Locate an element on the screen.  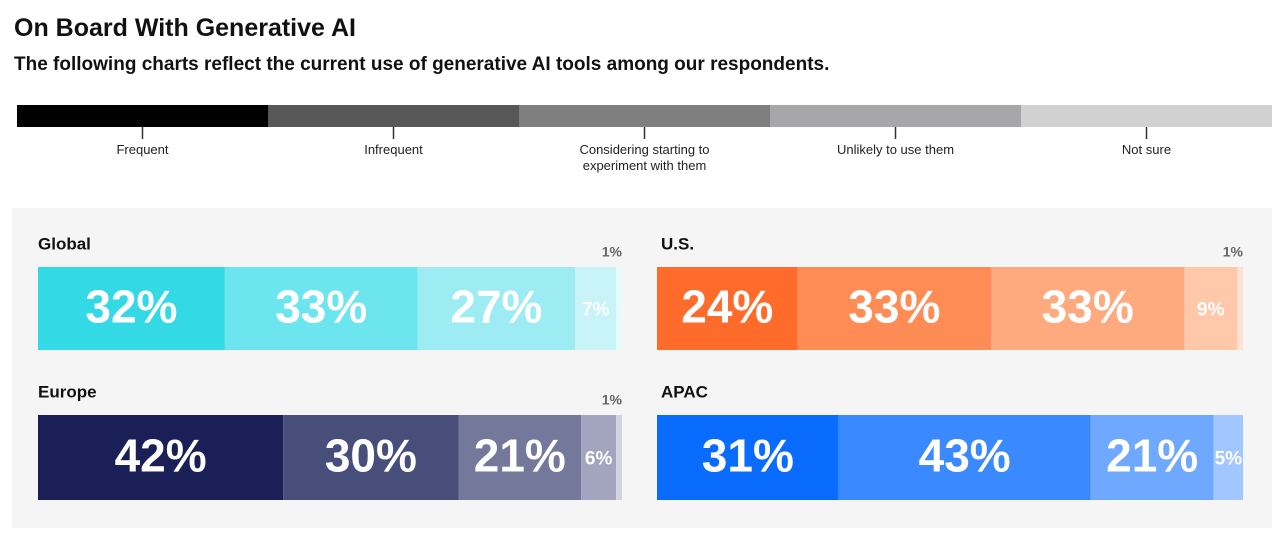
value-label: 7% is located at coordinates (596, 310).